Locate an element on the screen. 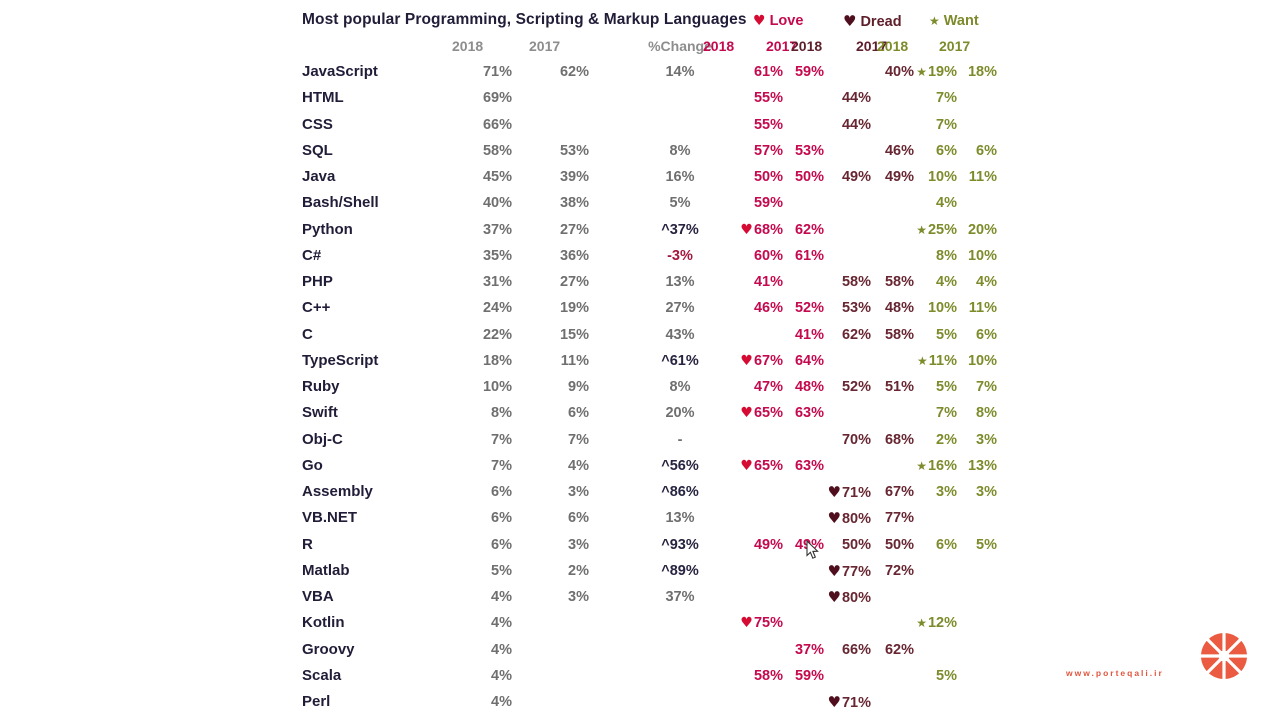  cell-love-2017: 62% is located at coordinates (809, 229).